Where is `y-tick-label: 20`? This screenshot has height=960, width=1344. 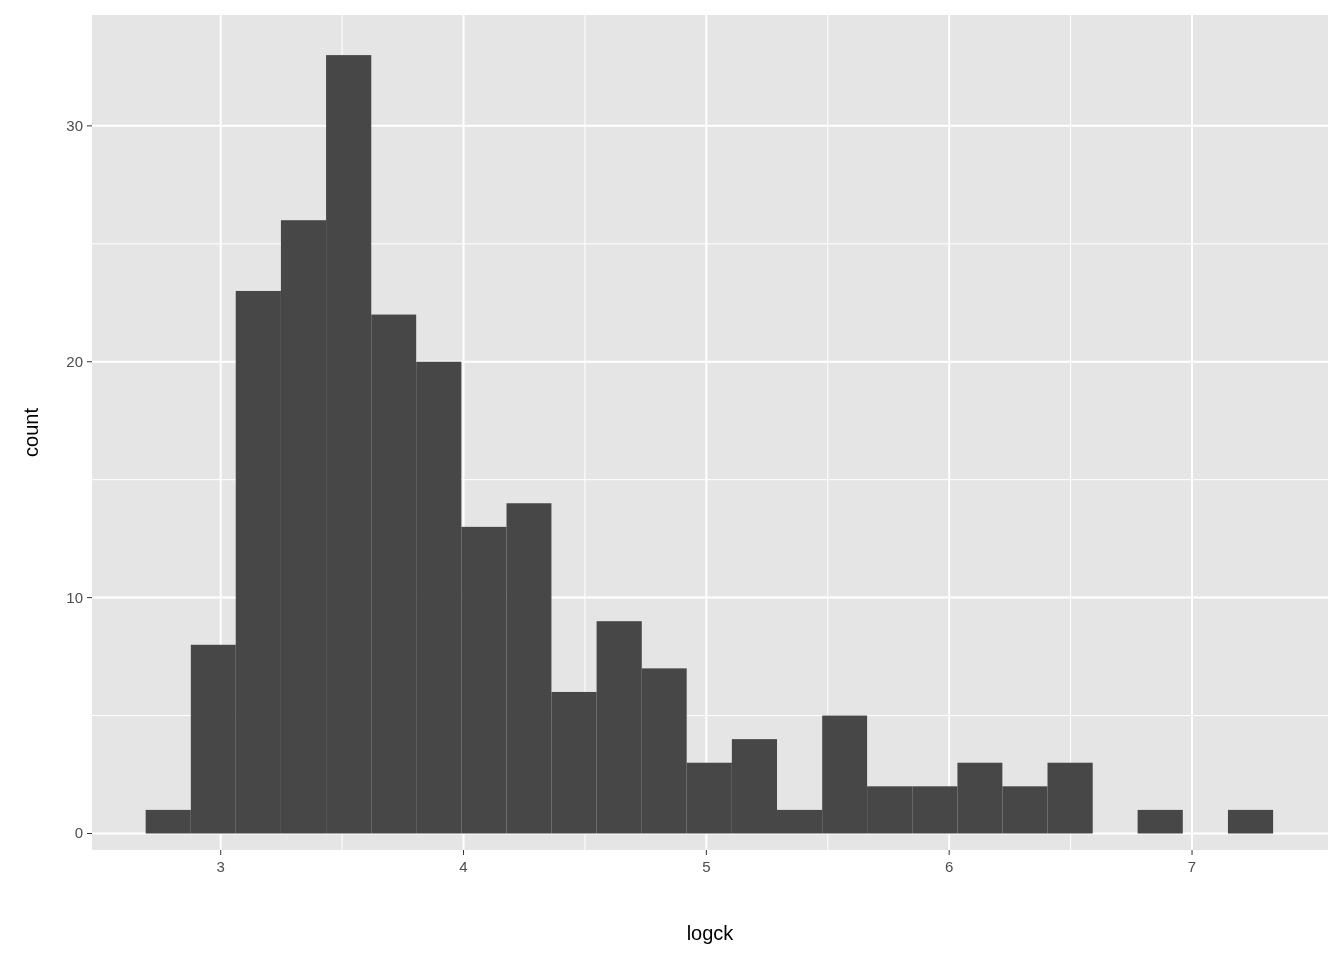
y-tick-label: 20 is located at coordinates (74, 361).